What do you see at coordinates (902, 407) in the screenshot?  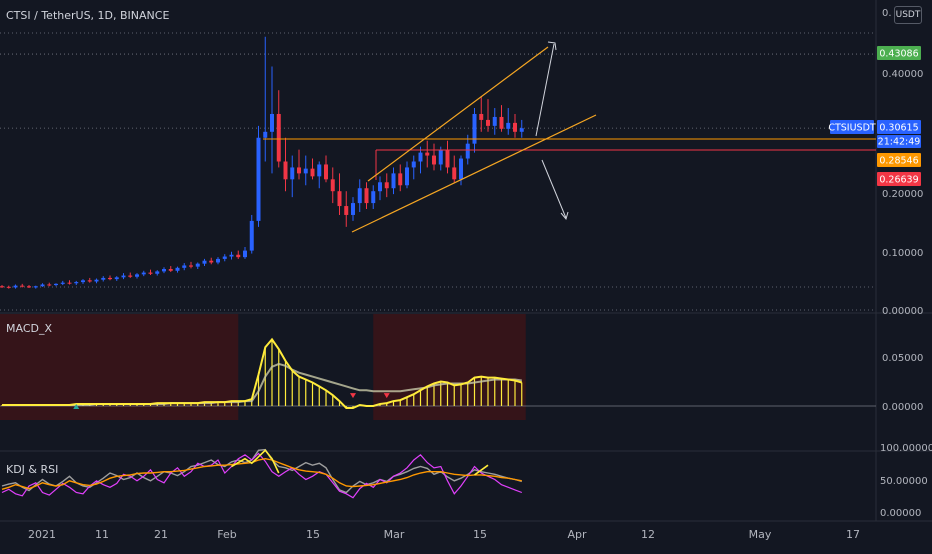 I see `macd-tick-label: 0.00000` at bounding box center [902, 407].